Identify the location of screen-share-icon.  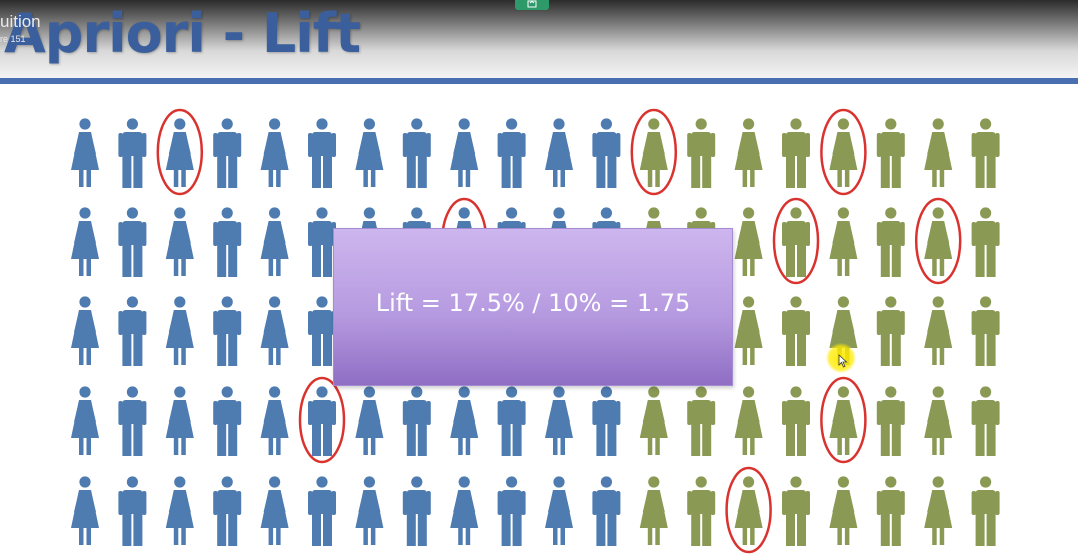
(532, 4).